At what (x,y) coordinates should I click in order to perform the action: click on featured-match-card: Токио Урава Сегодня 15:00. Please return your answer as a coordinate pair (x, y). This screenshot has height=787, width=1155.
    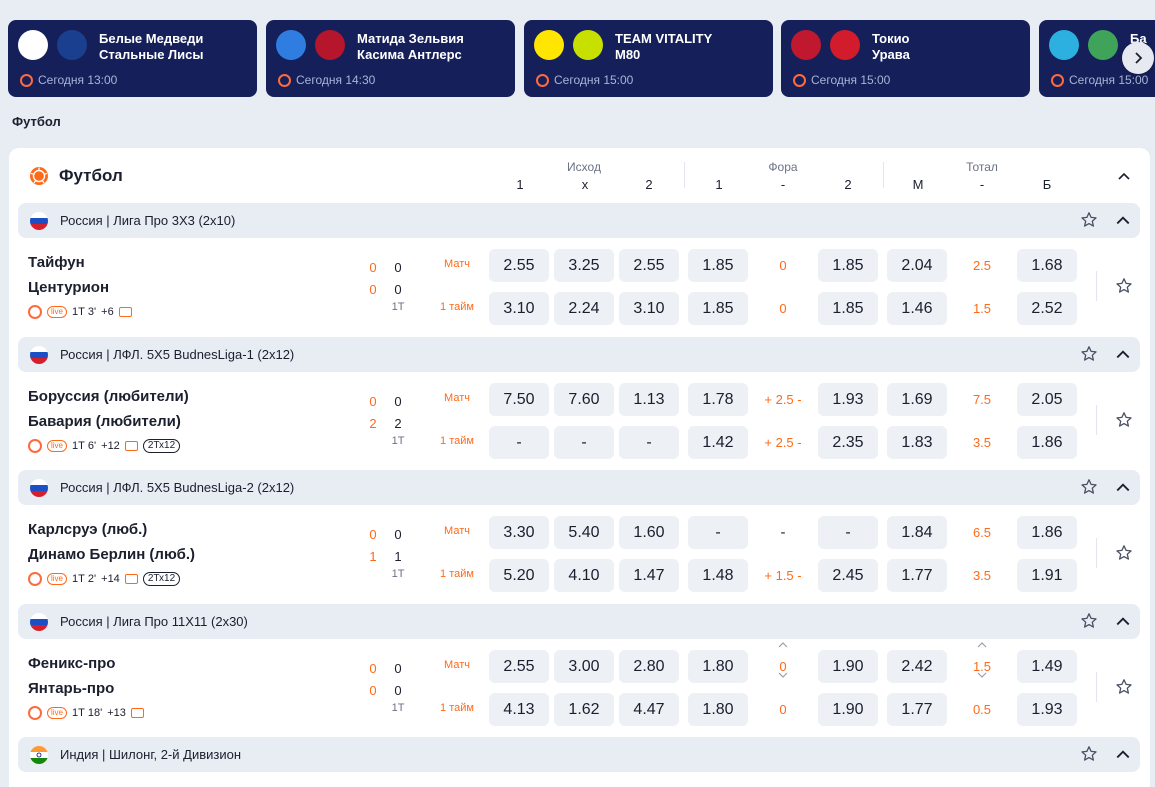
    Looking at the image, I should click on (905, 58).